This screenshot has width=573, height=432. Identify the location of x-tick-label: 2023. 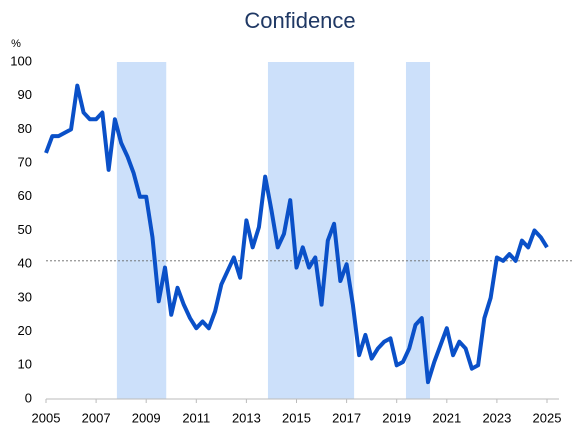
(496, 417).